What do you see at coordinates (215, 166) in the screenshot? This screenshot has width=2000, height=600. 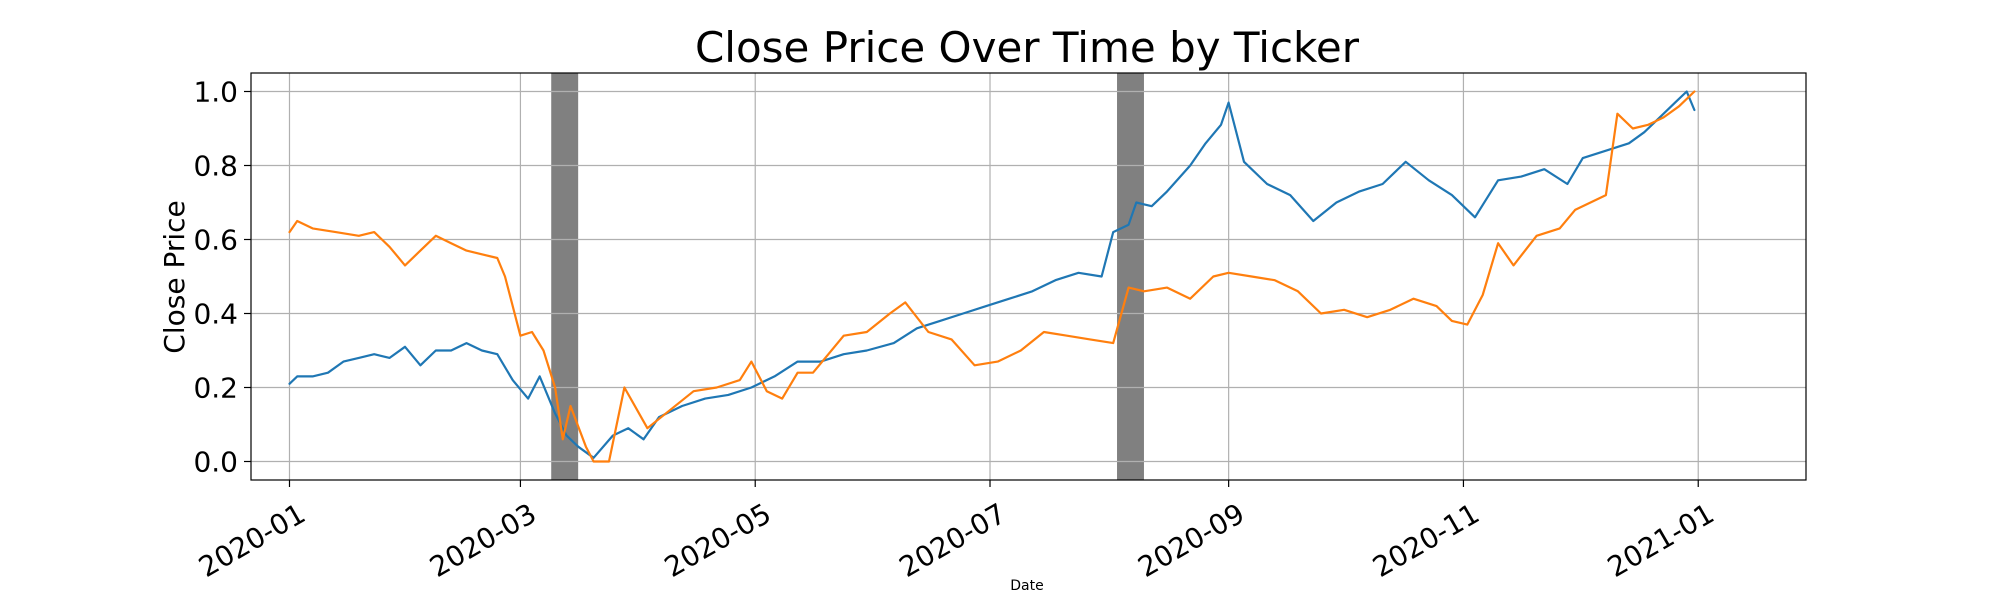 I see `y-tick-label: 0.8` at bounding box center [215, 166].